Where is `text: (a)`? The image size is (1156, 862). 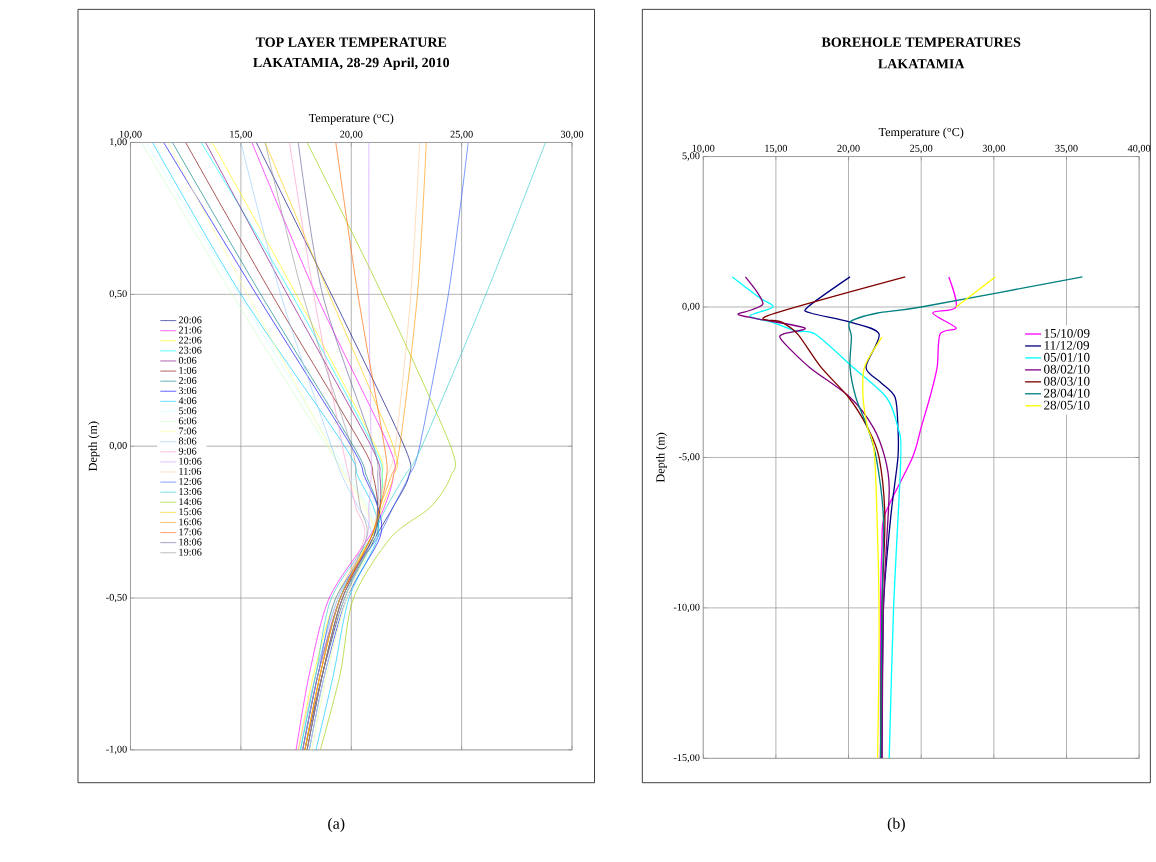
text: (a) is located at coordinates (336, 824).